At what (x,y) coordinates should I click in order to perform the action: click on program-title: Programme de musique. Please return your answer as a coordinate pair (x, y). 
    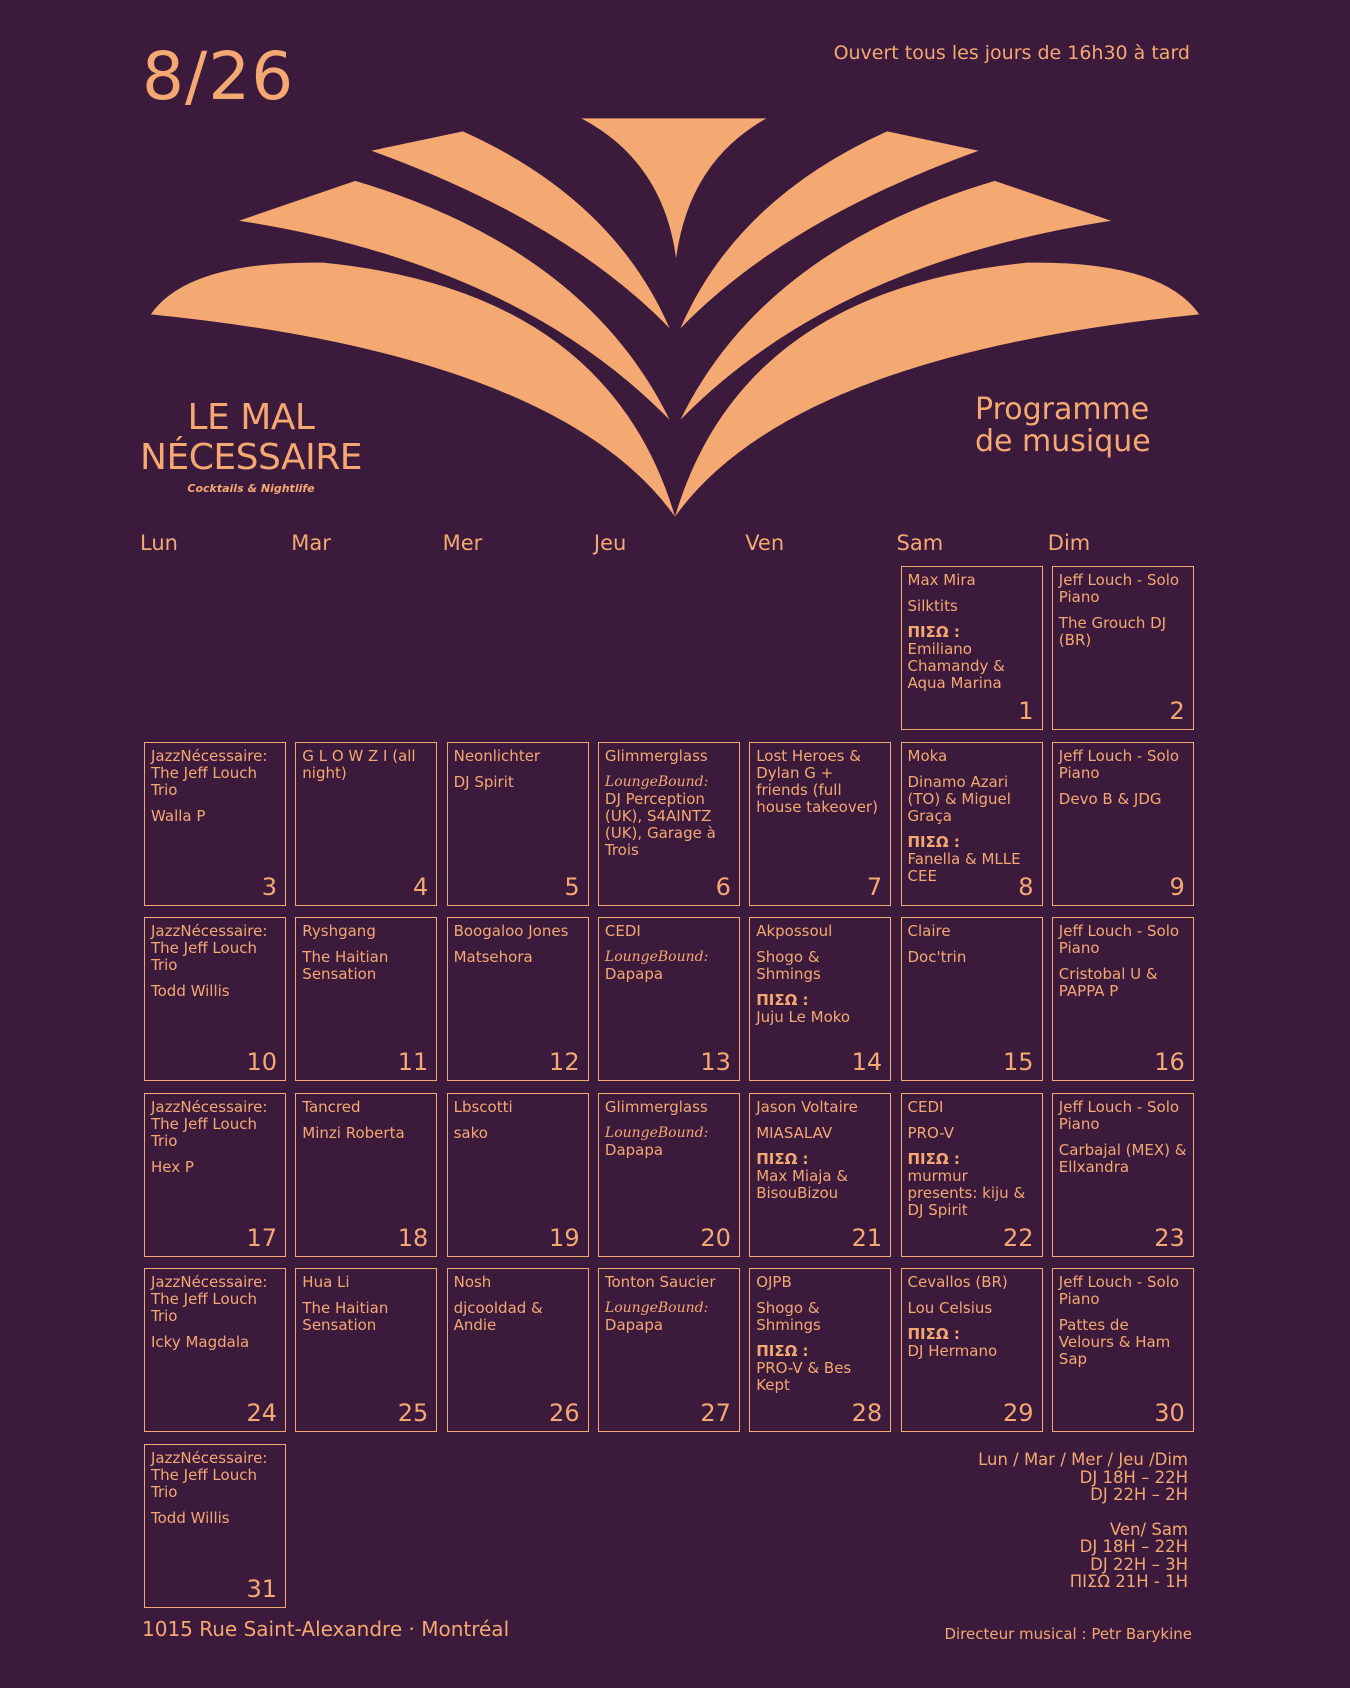
    Looking at the image, I should click on (1063, 426).